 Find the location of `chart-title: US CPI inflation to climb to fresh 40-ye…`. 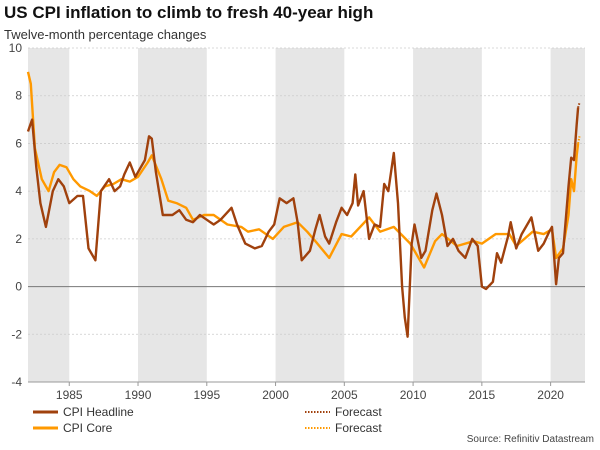

chart-title: US CPI inflation to climb to fresh 40-ye… is located at coordinates (189, 12).